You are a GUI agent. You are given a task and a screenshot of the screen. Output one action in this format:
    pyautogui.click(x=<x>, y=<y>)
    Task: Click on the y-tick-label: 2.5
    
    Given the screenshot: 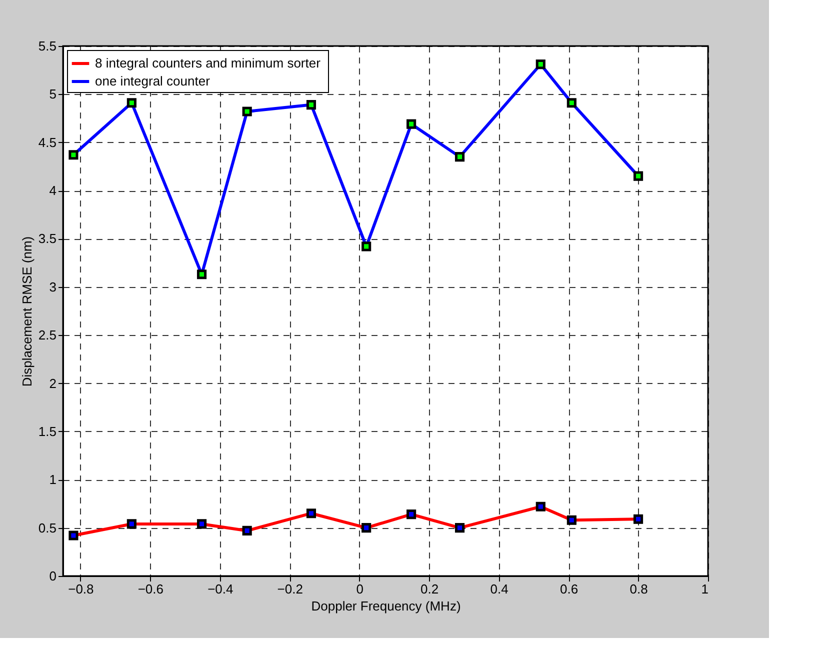 What is the action you would take?
    pyautogui.click(x=47, y=335)
    